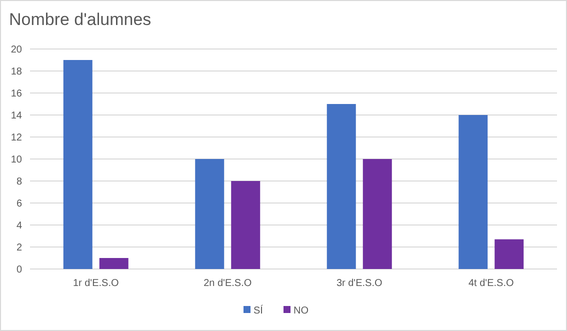 This screenshot has width=567, height=331. What do you see at coordinates (95, 283) in the screenshot?
I see `x-tick-label: 1r d'E.S.O` at bounding box center [95, 283].